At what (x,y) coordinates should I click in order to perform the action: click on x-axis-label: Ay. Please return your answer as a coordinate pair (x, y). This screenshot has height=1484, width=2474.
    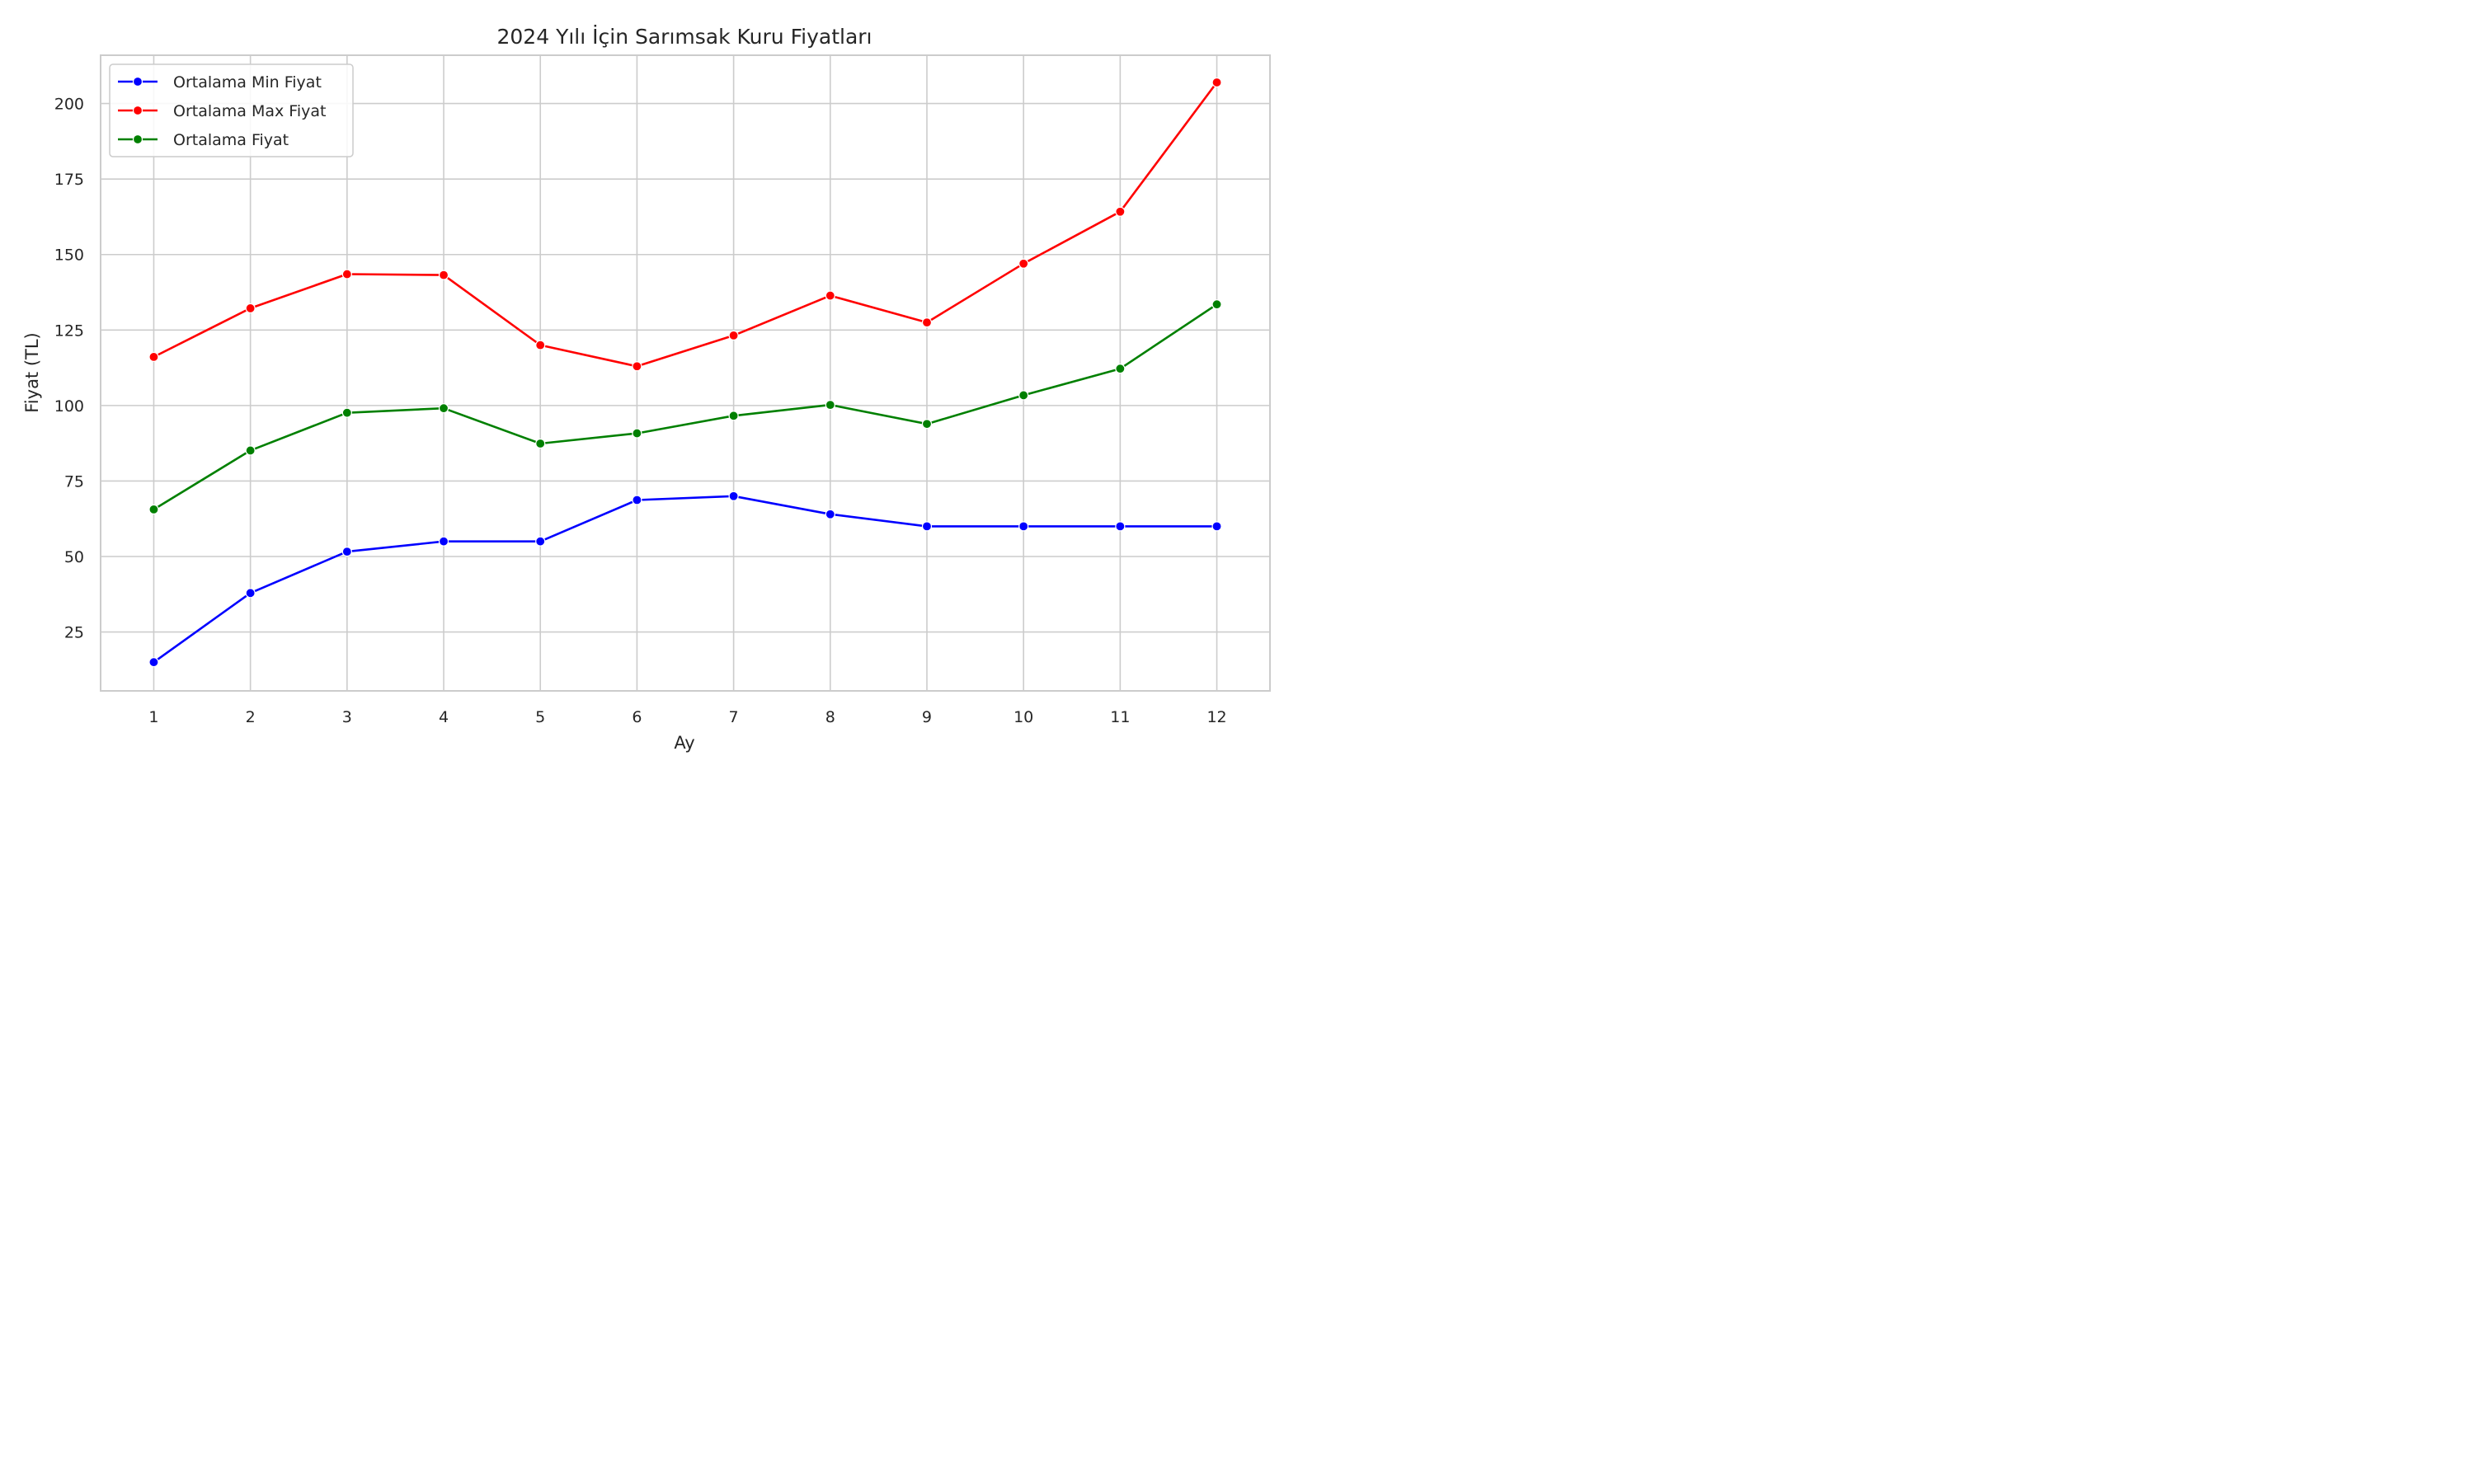
    Looking at the image, I should click on (684, 743).